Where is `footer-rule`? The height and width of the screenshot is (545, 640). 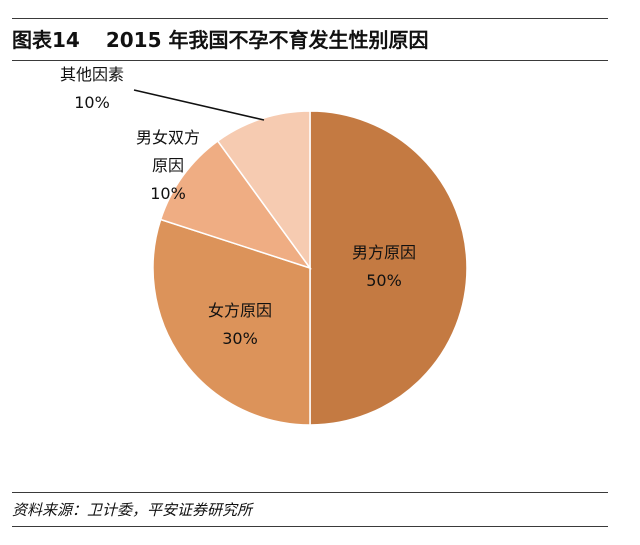 footer-rule is located at coordinates (310, 492).